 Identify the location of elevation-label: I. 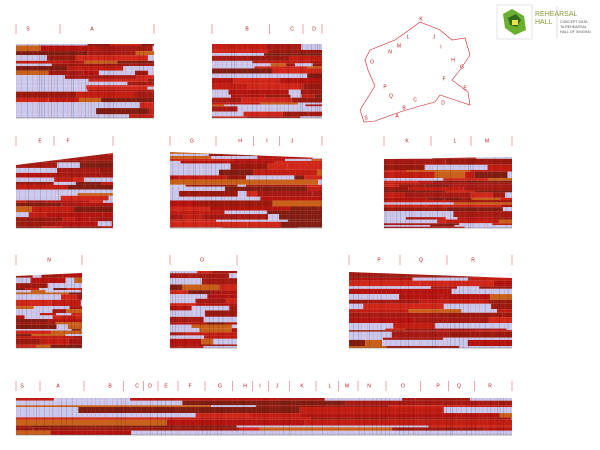
(266, 141).